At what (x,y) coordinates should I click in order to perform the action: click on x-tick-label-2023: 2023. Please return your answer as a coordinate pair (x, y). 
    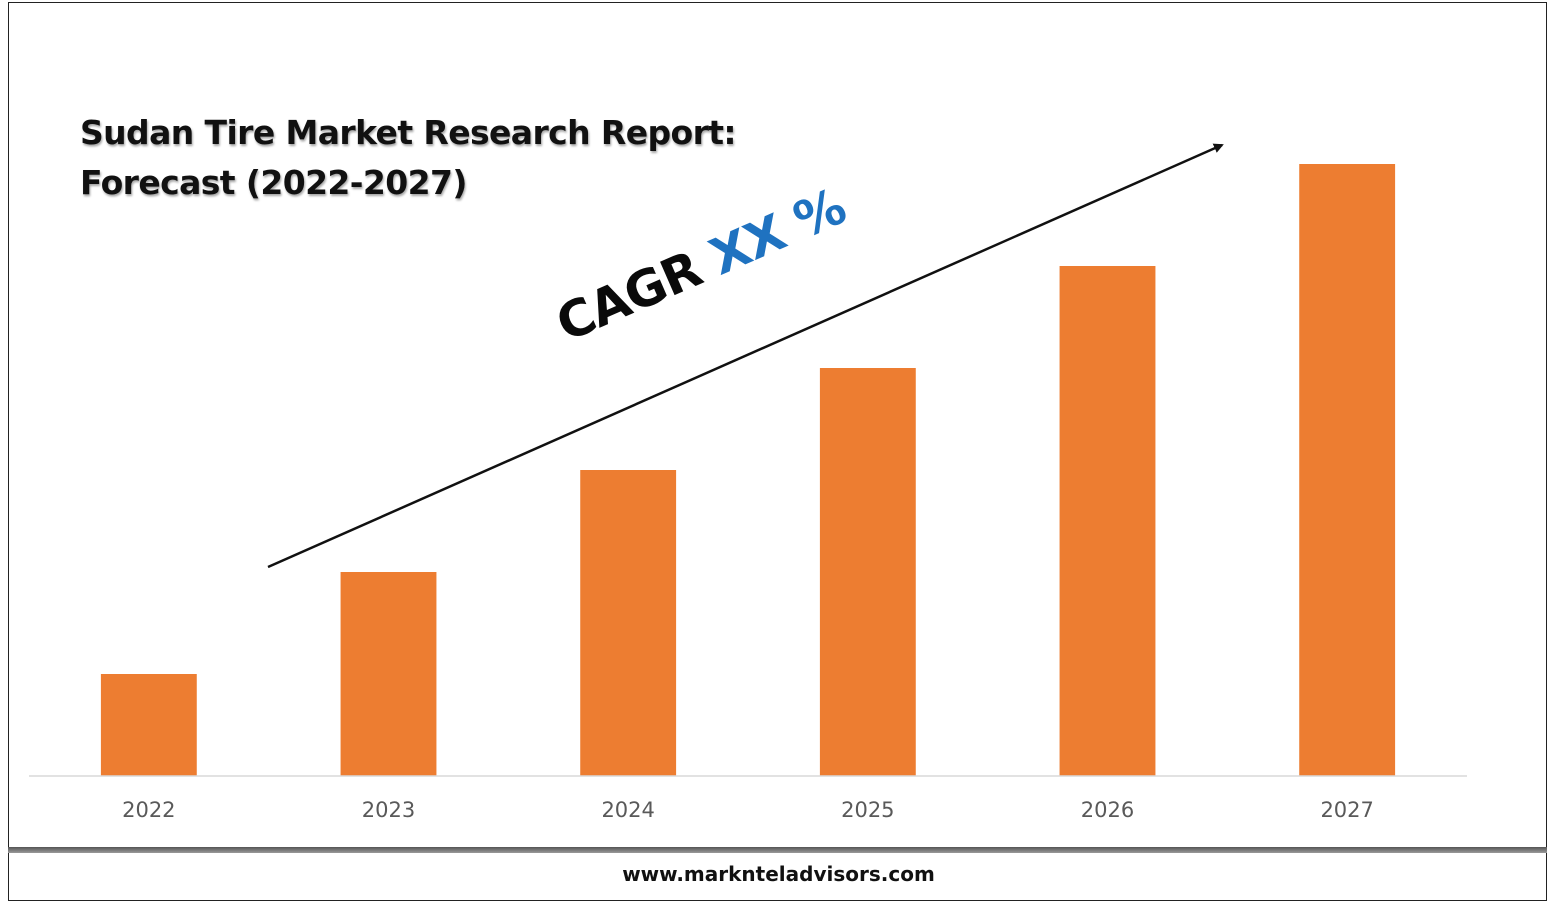
    Looking at the image, I should click on (388, 810).